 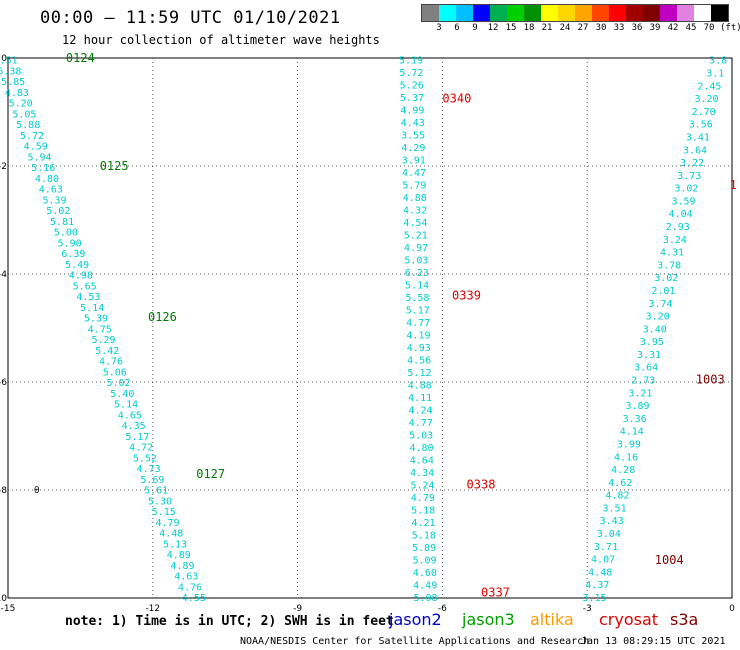 I want to click on wave-height-label: 4.99, so click(x=412, y=111).